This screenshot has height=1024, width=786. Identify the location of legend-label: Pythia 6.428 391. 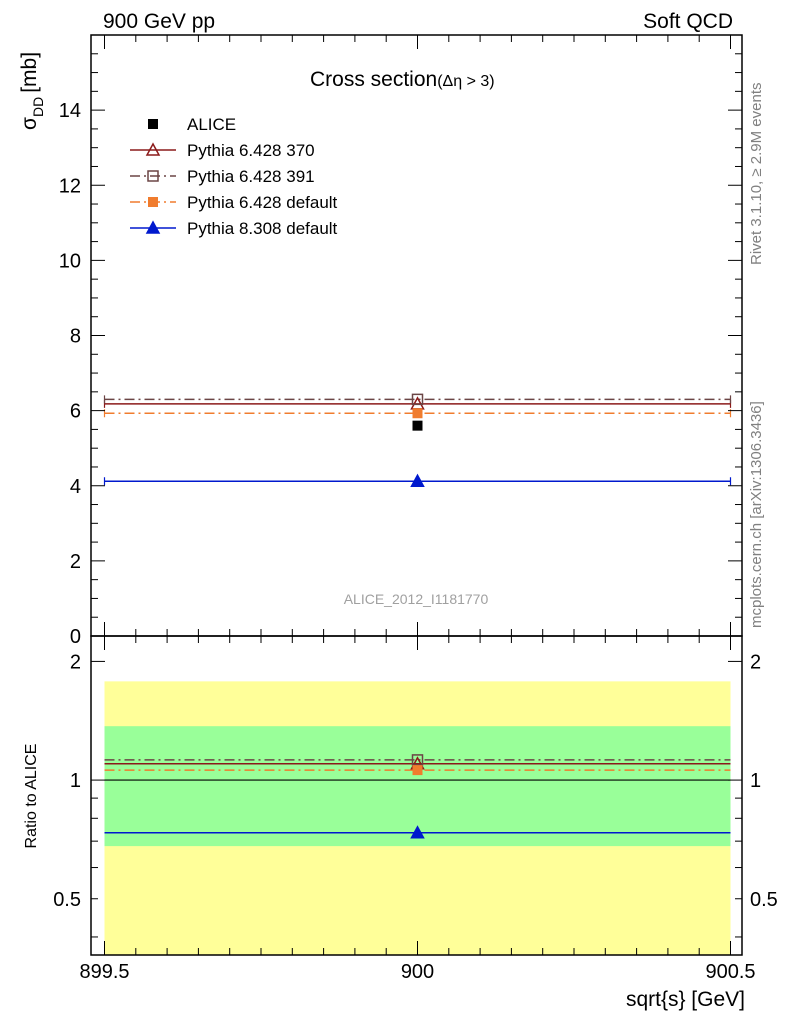
(251, 176).